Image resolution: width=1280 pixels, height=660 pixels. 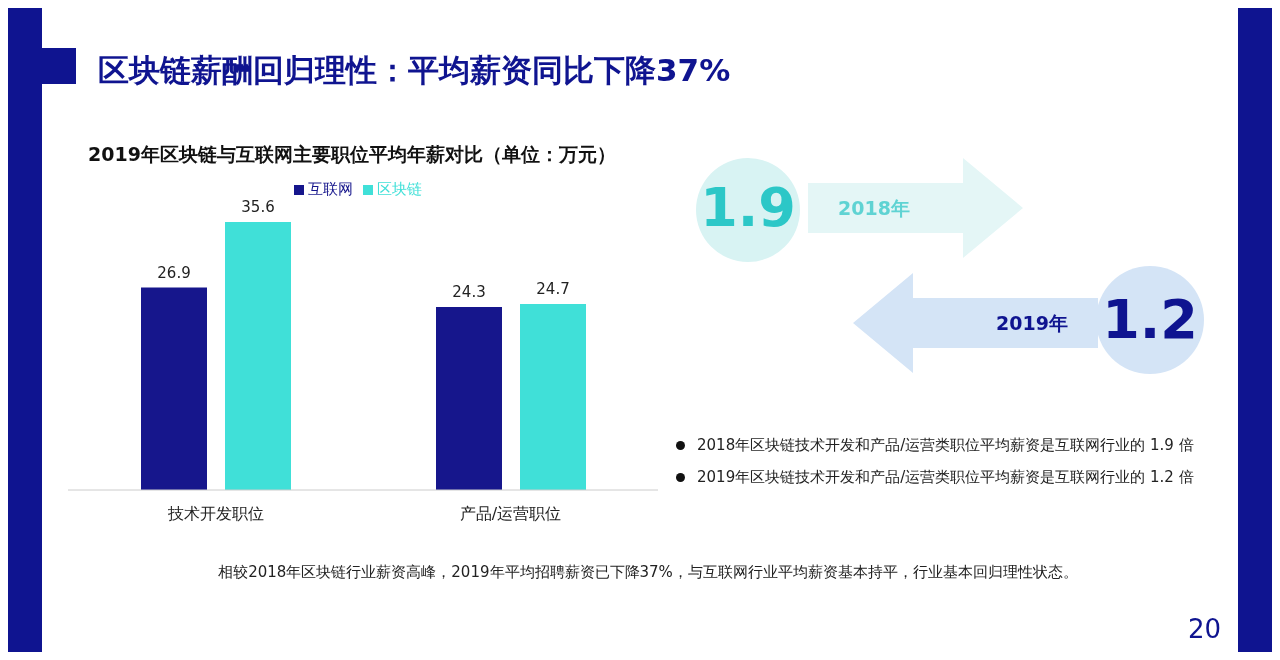 What do you see at coordinates (945, 445) in the screenshot?
I see `text: 2018年区块链技术开发和产品/运营类职位平均薪资是互联网行业的 1.9 倍` at bounding box center [945, 445].